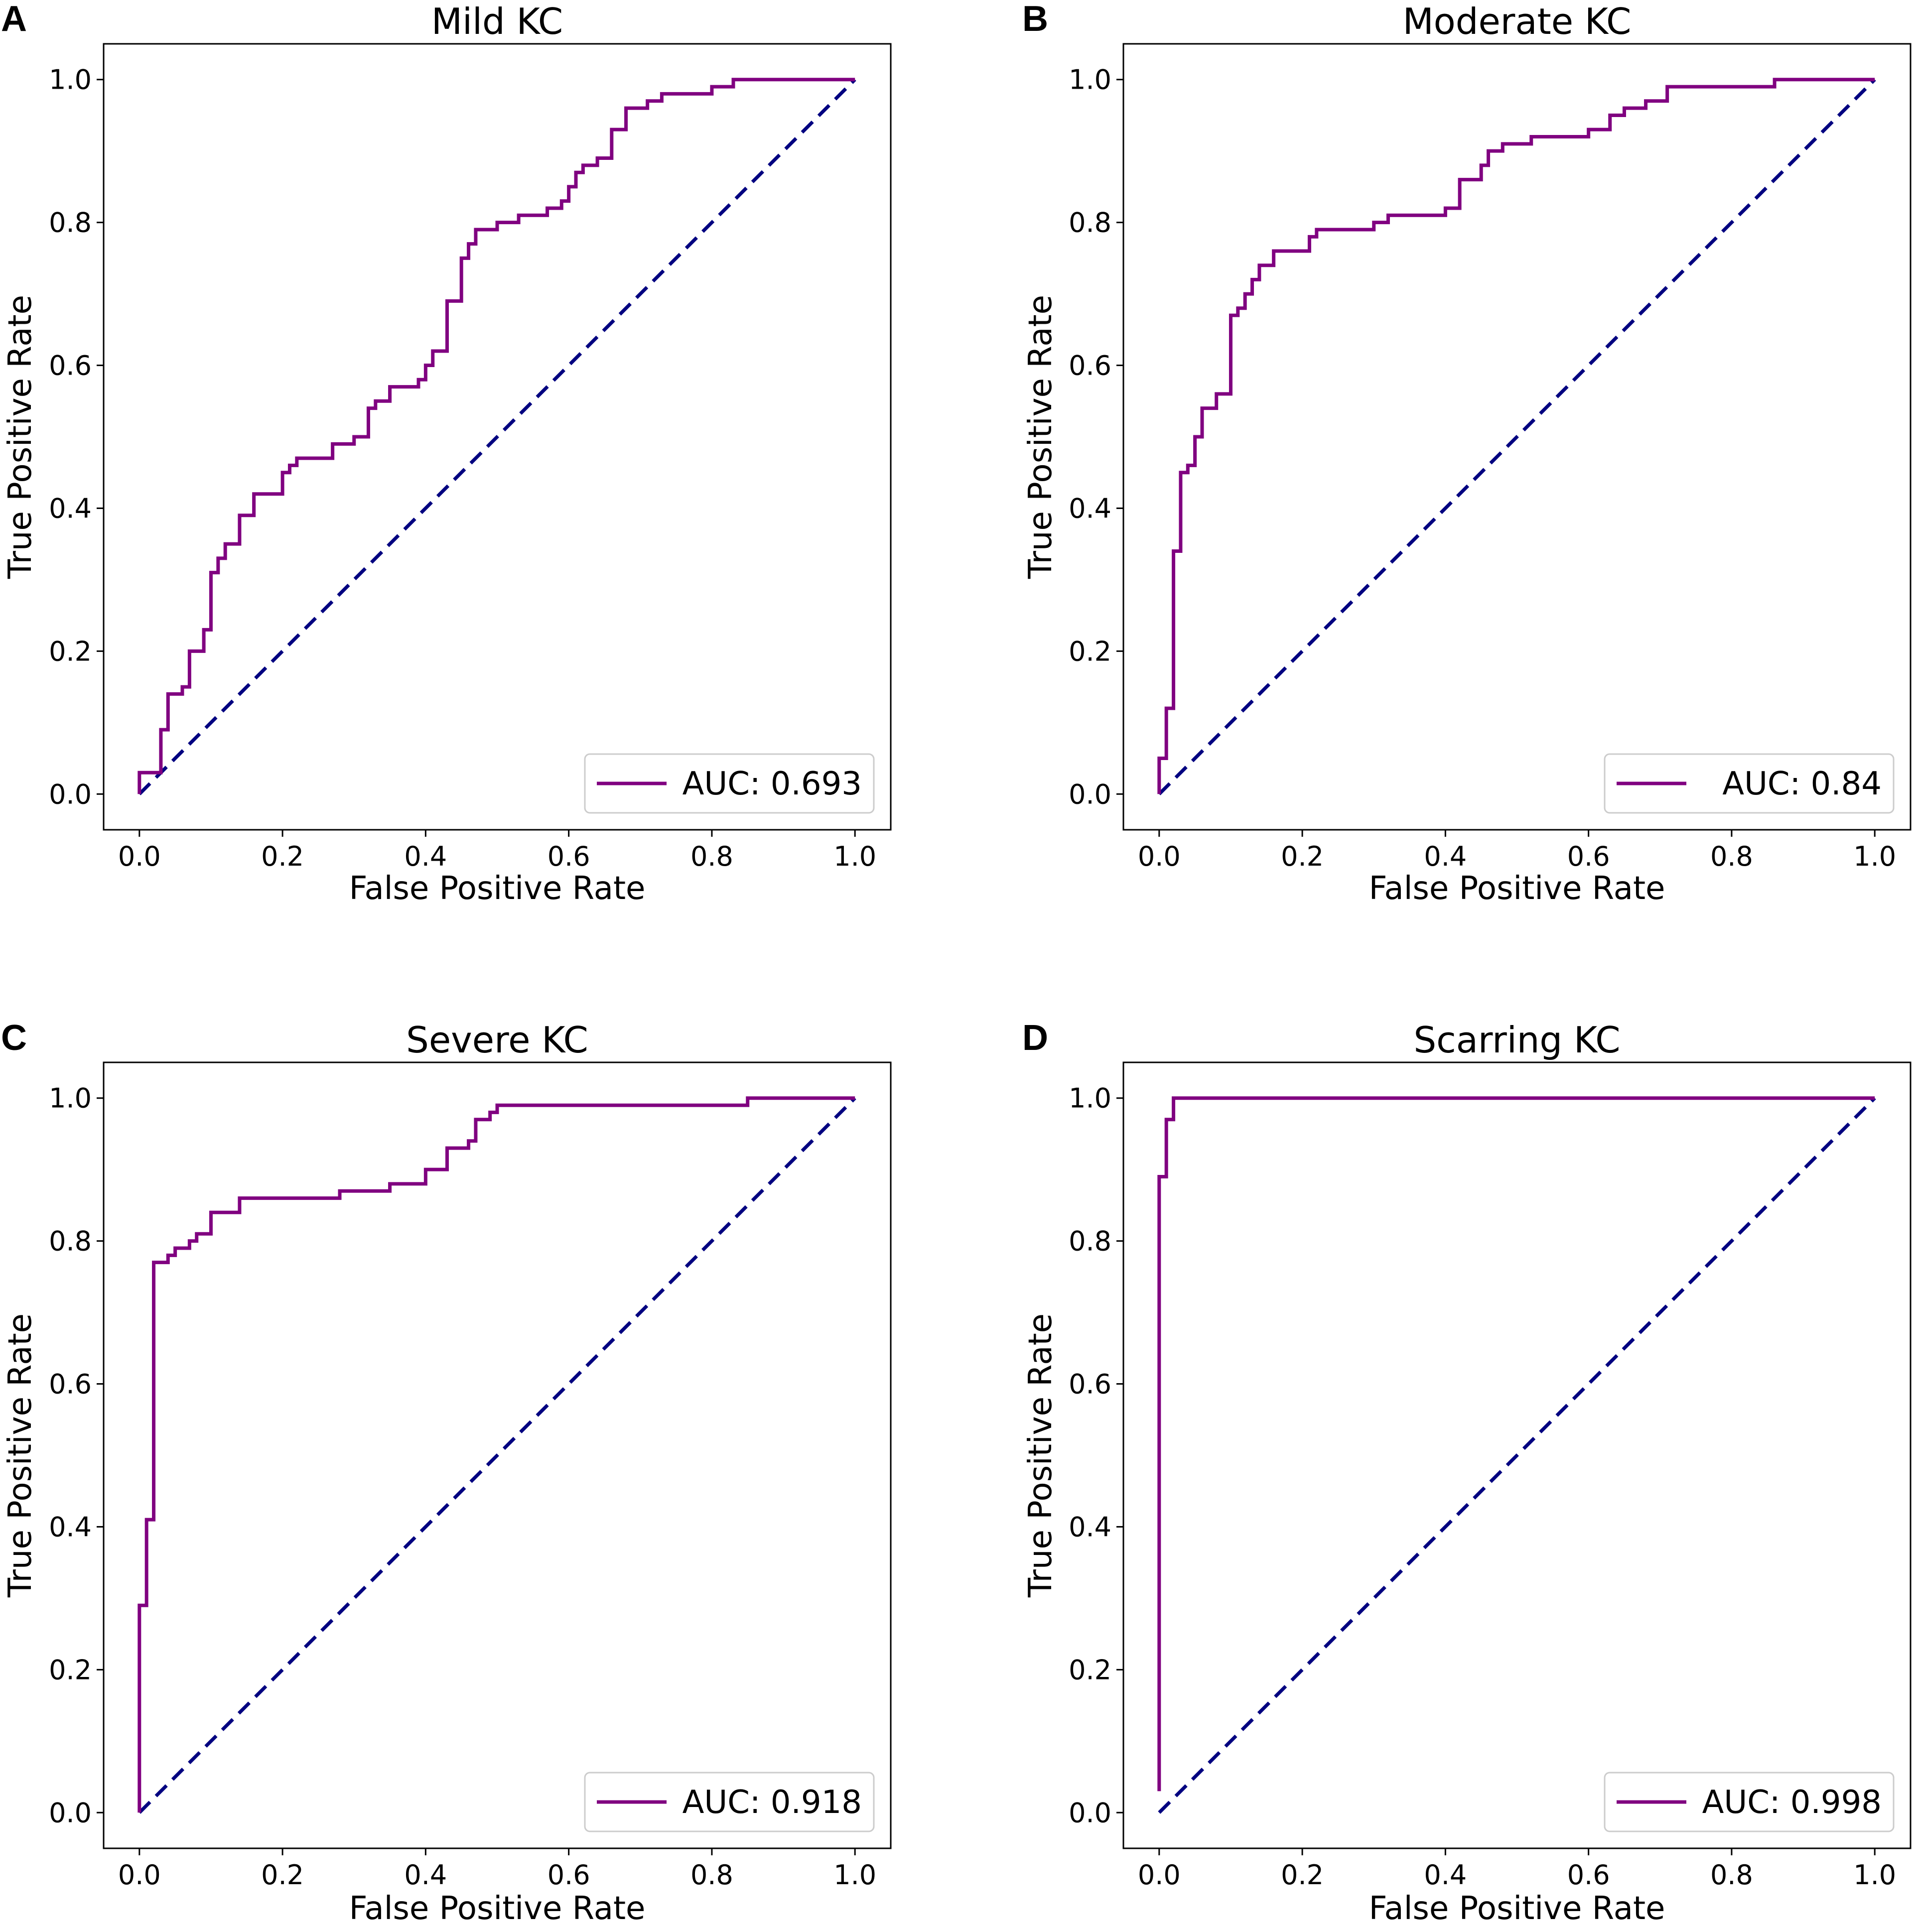 This screenshot has width=1918, height=1932. I want to click on legend: AUC: 0.998, so click(1749, 1802).